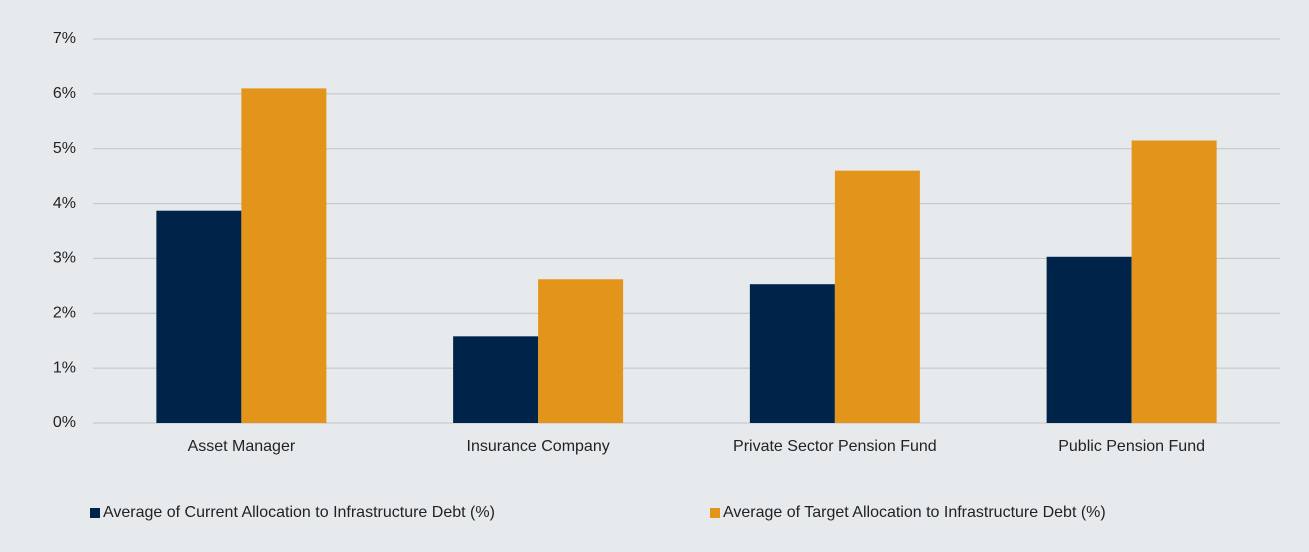  I want to click on y-tick-label: 2%, so click(64, 313).